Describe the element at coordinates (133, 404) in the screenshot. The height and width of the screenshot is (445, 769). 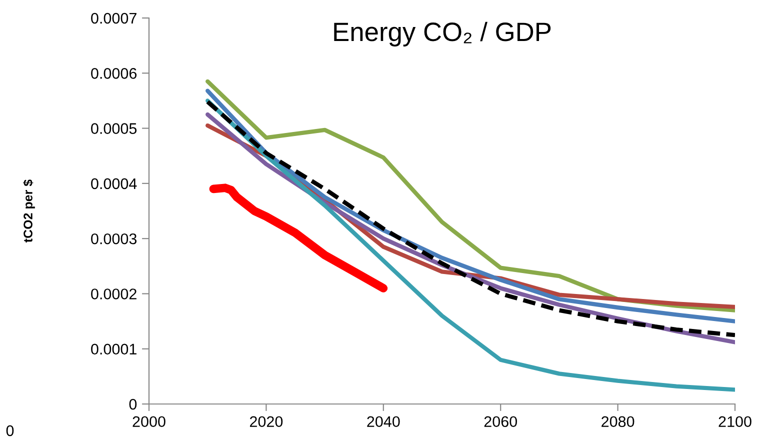
I see `y-tick-label: 0` at that location.